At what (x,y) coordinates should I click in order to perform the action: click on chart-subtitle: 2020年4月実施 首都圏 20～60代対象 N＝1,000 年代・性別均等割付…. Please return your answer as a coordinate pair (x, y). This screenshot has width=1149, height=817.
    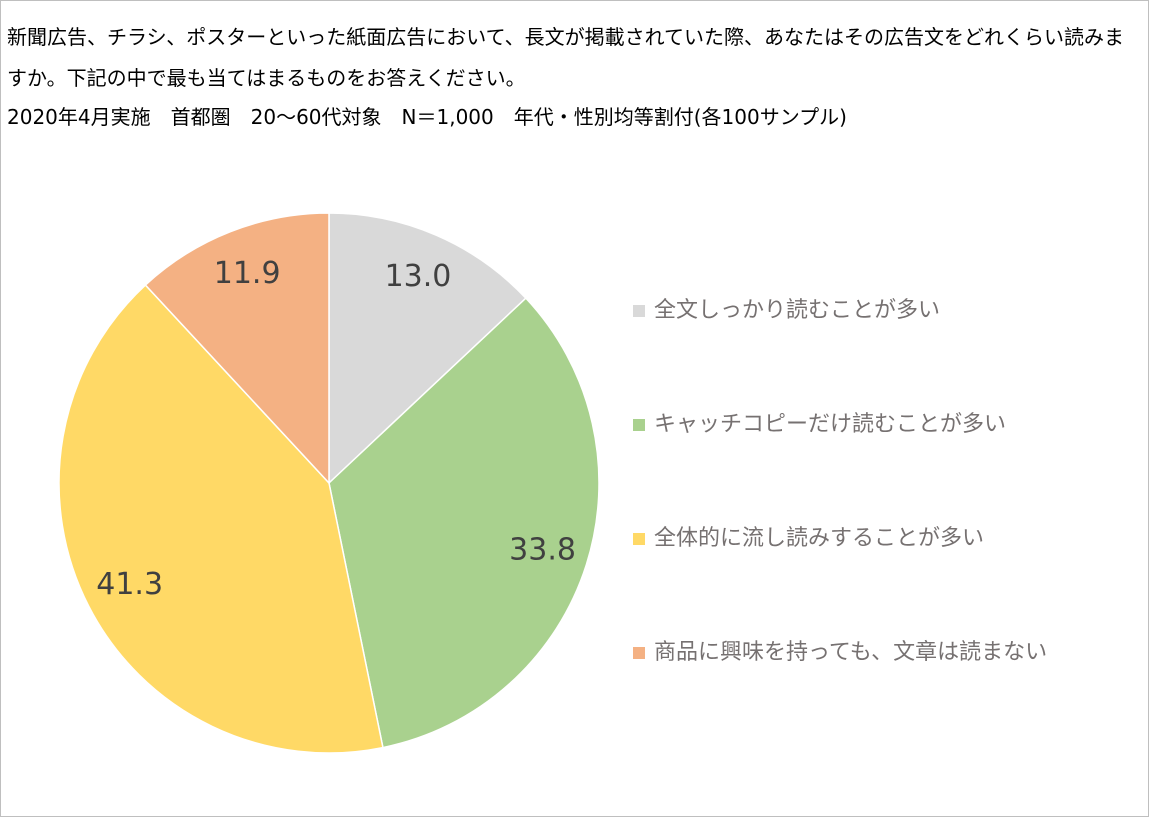
    Looking at the image, I should click on (427, 117).